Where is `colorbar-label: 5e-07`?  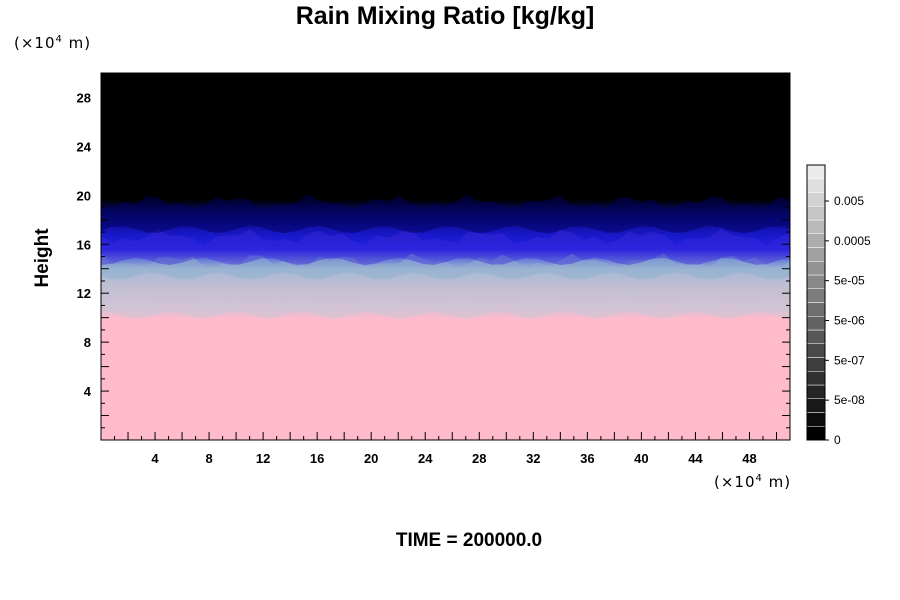 colorbar-label: 5e-07 is located at coordinates (849, 360).